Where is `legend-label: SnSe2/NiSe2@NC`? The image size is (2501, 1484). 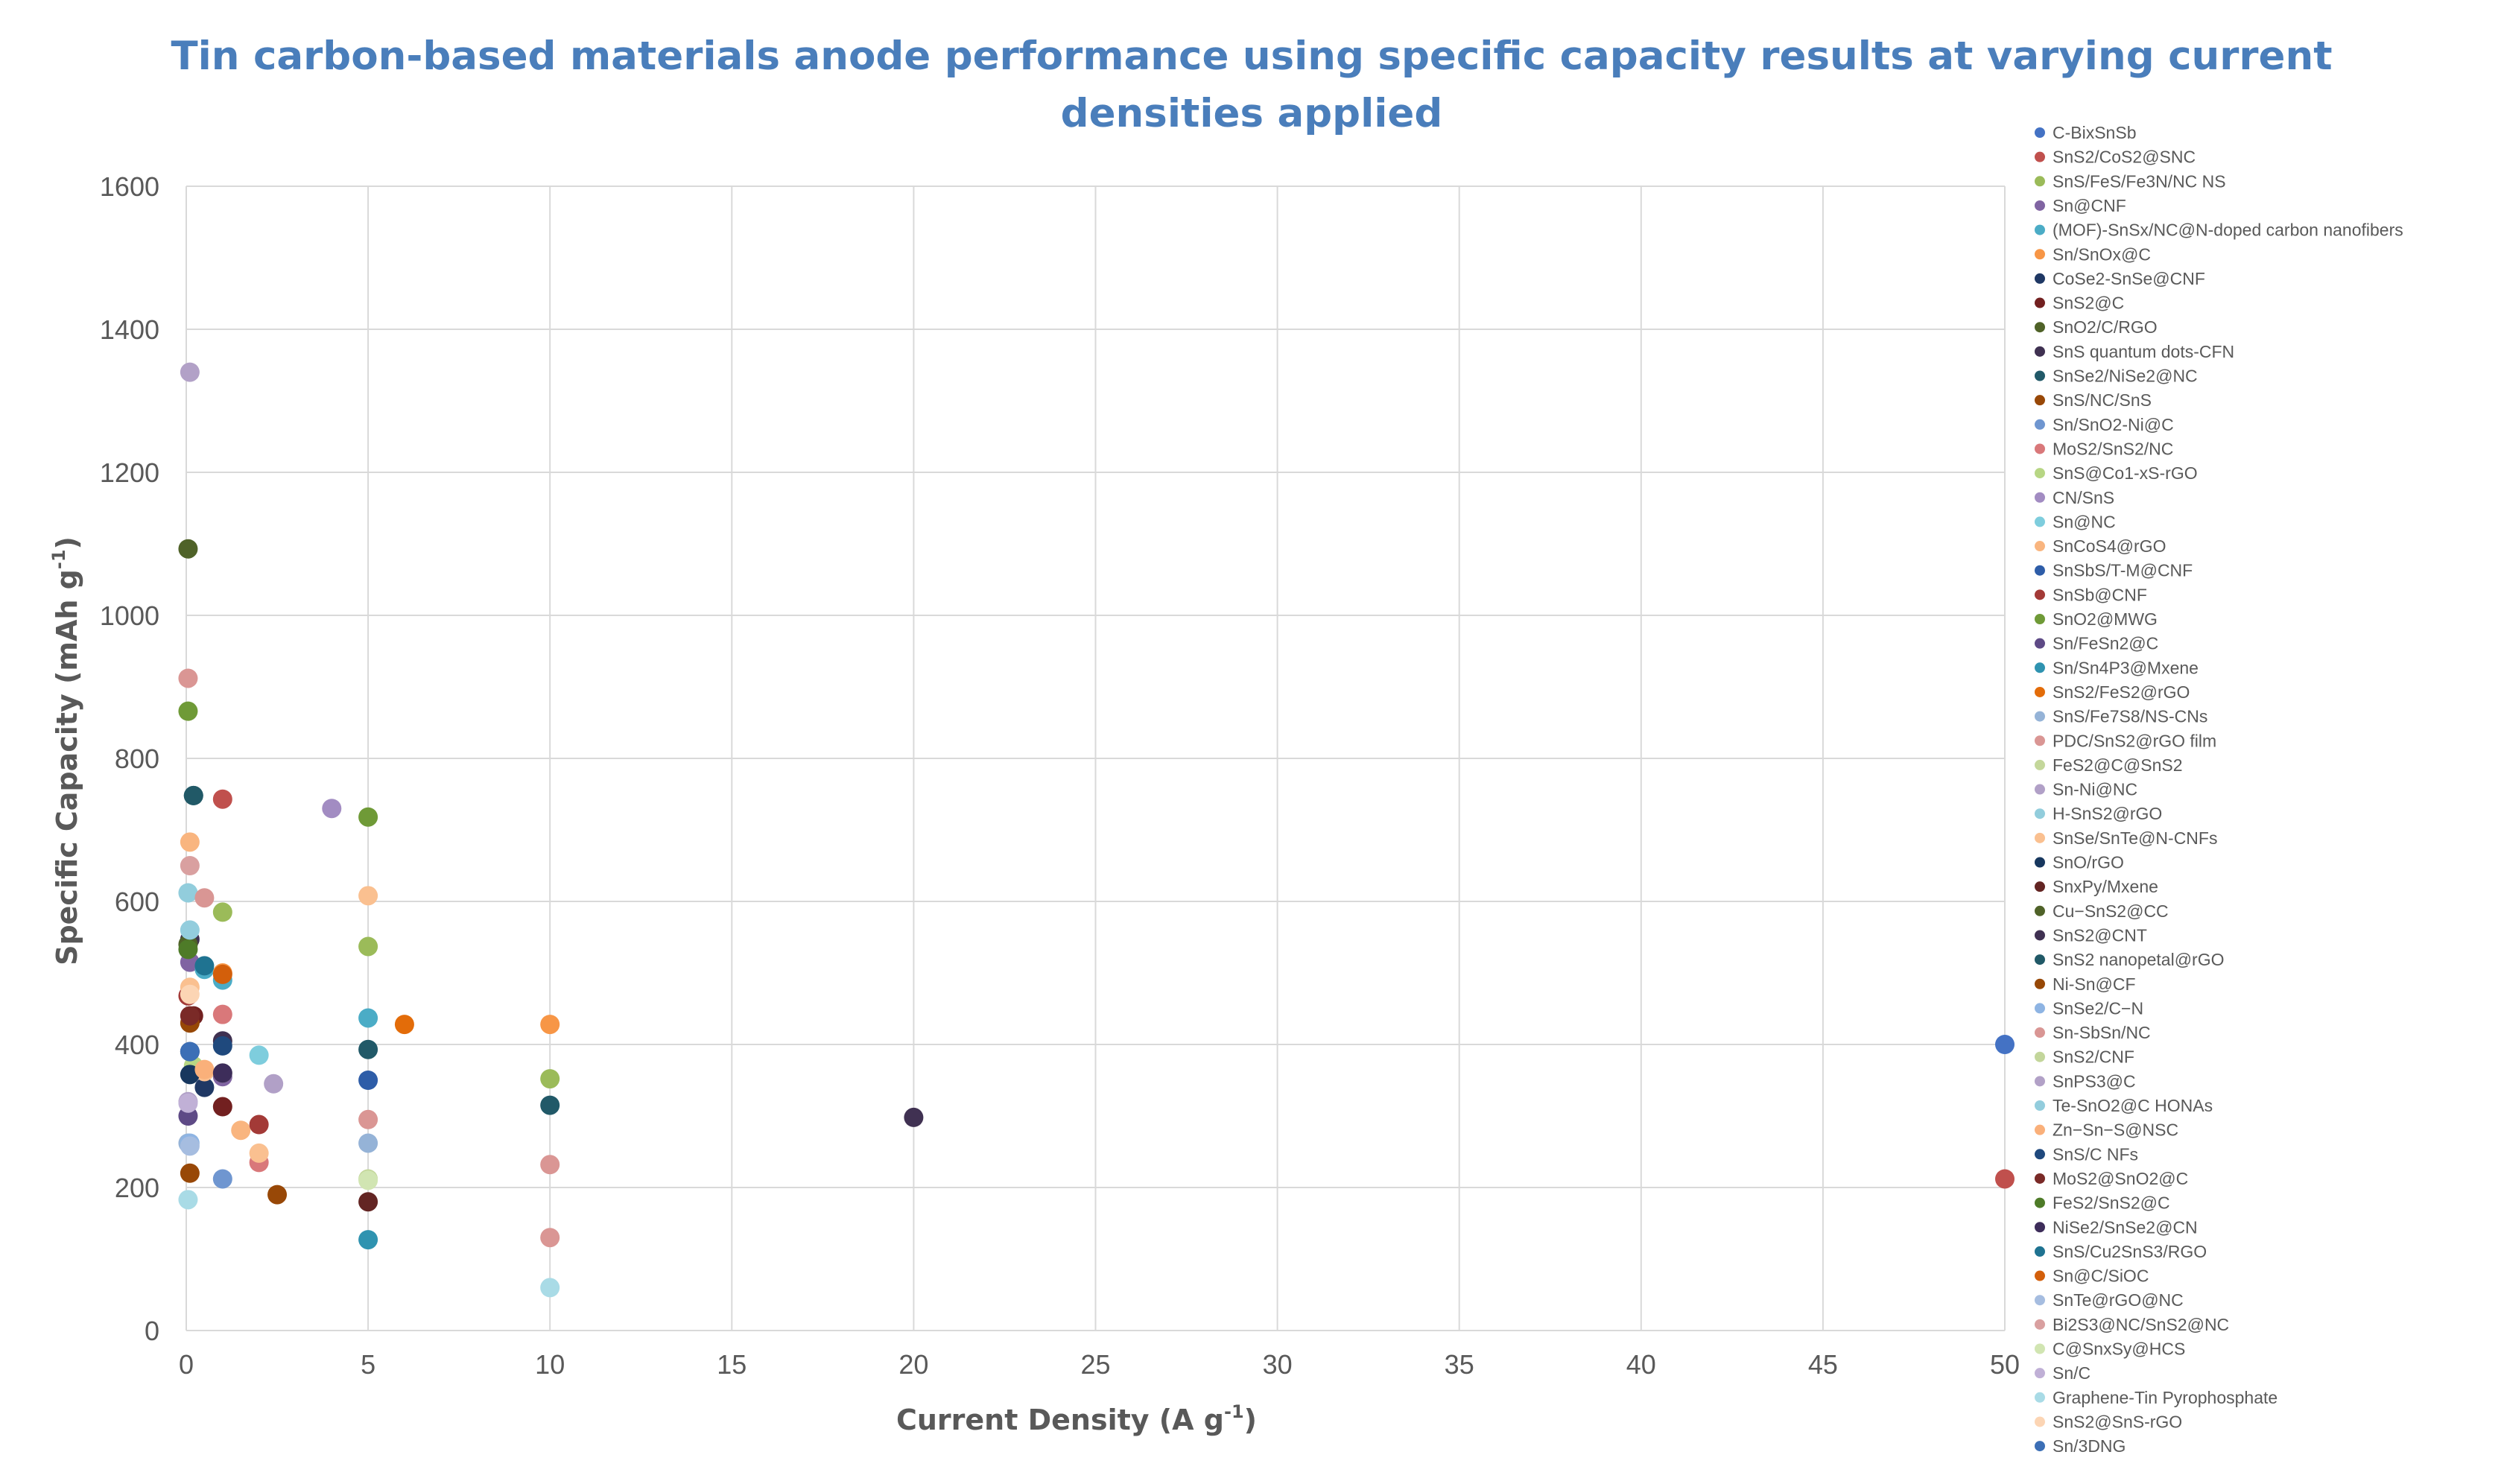
legend-label: SnSe2/NiSe2@NC is located at coordinates (2125, 377).